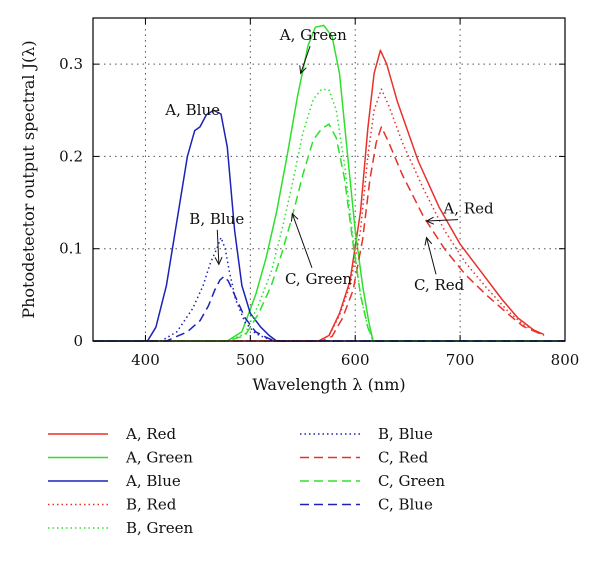  Describe the element at coordinates (28, 179) in the screenshot. I see `y-axis-title: Photodetector output spectral J(λ)` at that location.